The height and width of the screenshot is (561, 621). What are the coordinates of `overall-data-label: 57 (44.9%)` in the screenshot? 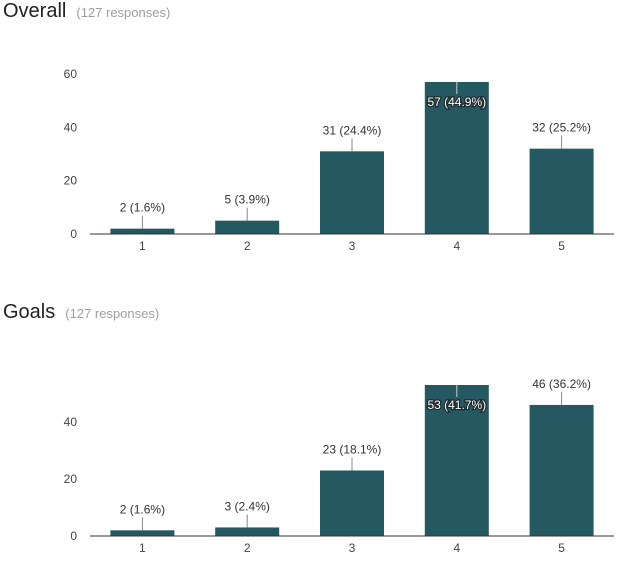 It's located at (456, 102).